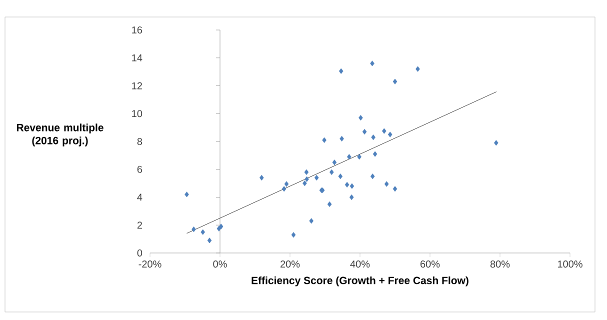 This screenshot has height=320, width=607. What do you see at coordinates (570, 264) in the screenshot?
I see `x-tick-label: 100%` at bounding box center [570, 264].